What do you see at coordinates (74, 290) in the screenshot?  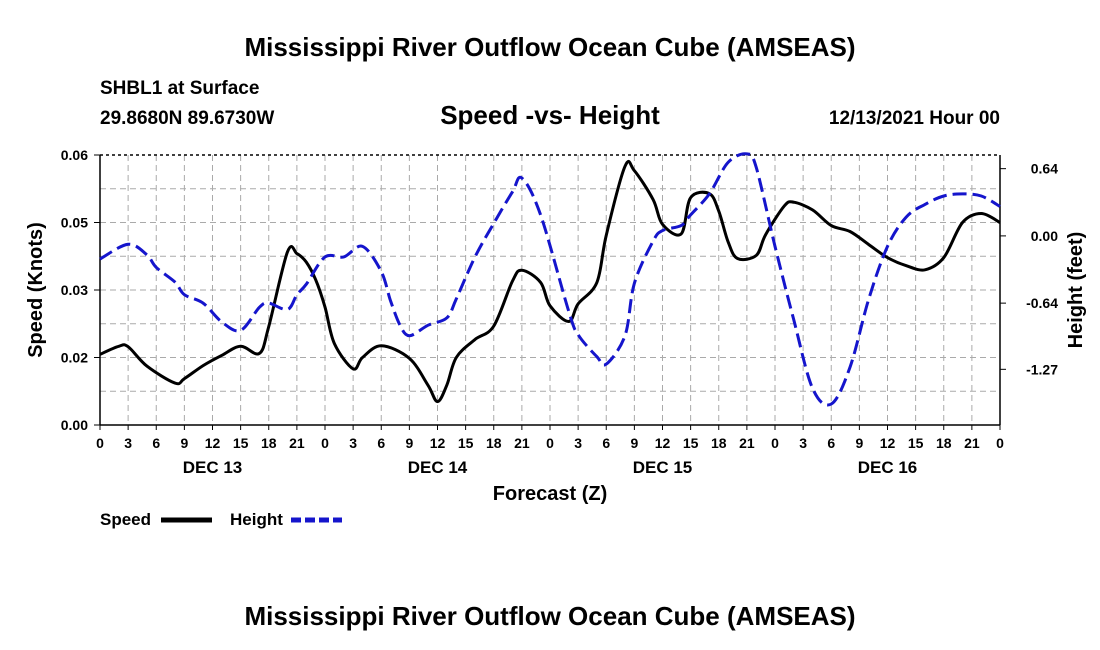 I see `y-tick-label: 0.03` at bounding box center [74, 290].